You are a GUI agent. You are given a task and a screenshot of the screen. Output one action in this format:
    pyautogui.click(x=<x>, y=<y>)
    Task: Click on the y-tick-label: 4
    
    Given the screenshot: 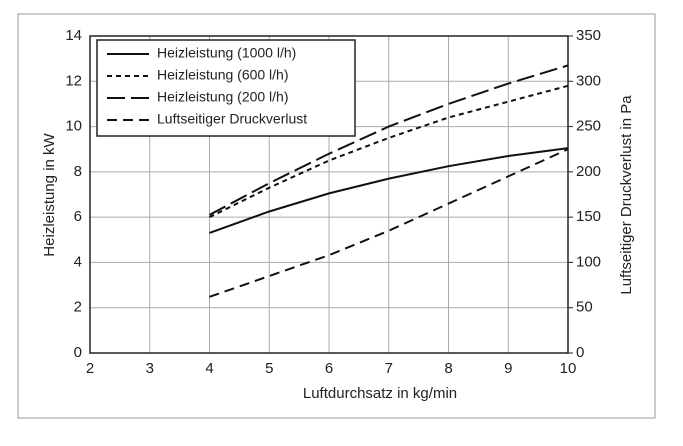 What is the action you would take?
    pyautogui.click(x=78, y=261)
    